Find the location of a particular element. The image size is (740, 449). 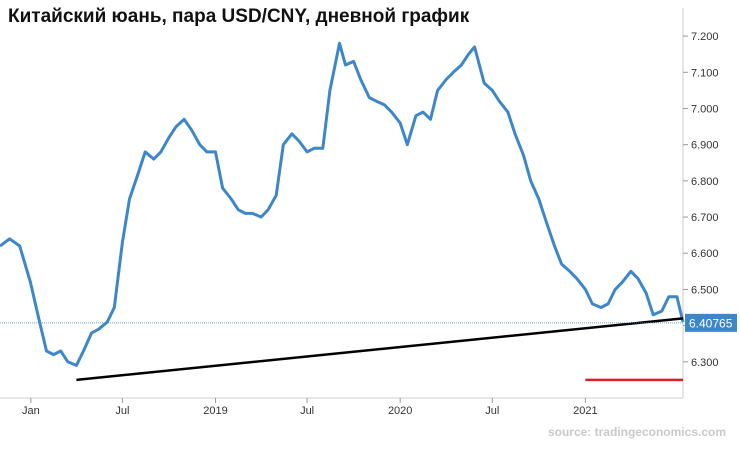

y-tick-label: 6.800 is located at coordinates (705, 182).